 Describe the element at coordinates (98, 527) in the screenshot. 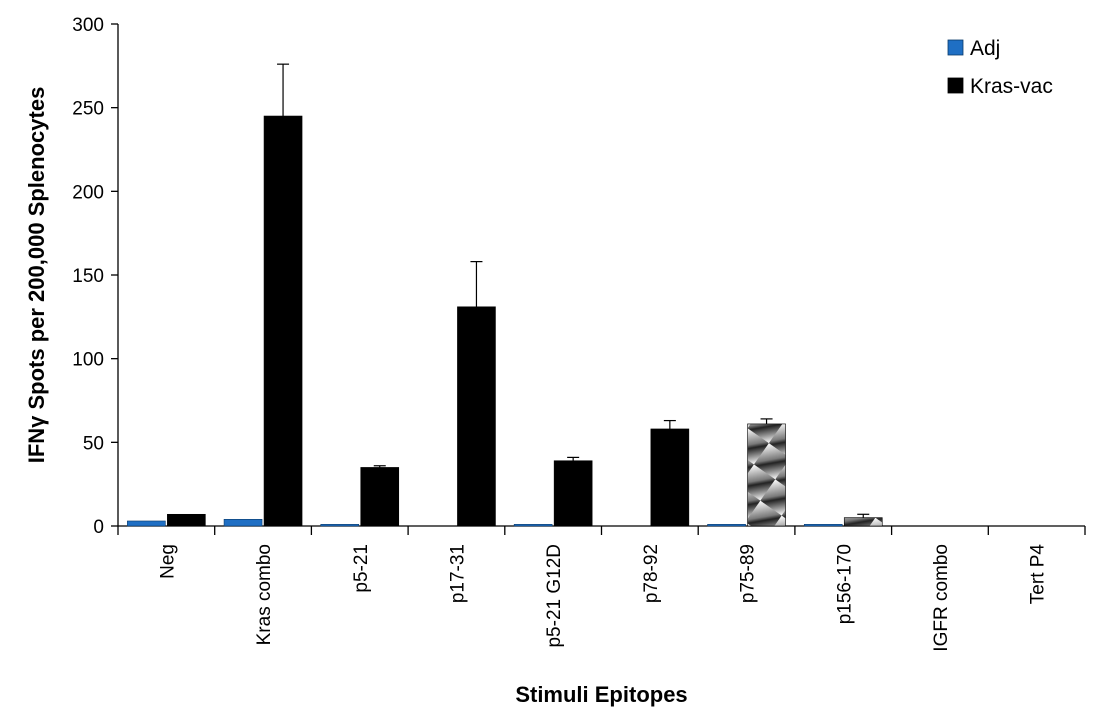

I see `y-tick-label: 0` at that location.